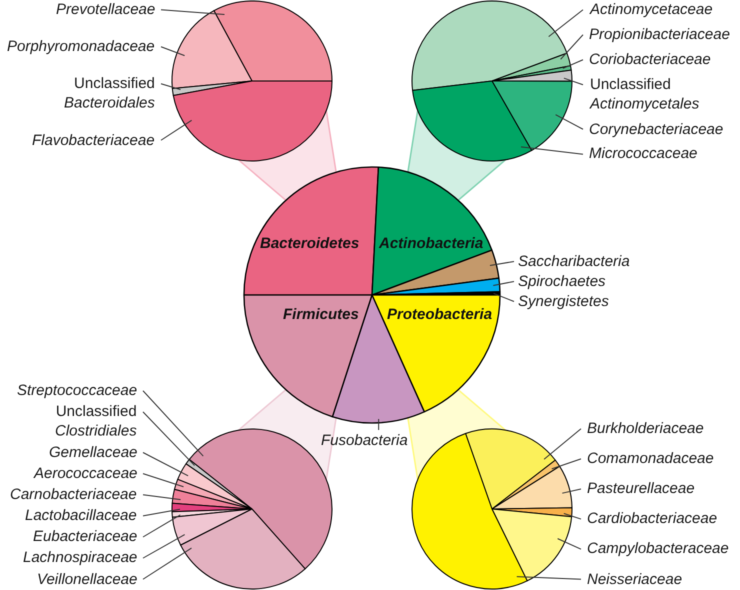 Image resolution: width=740 pixels, height=590 pixels. I want to click on slice-label: Burkholderiaceae, so click(645, 428).